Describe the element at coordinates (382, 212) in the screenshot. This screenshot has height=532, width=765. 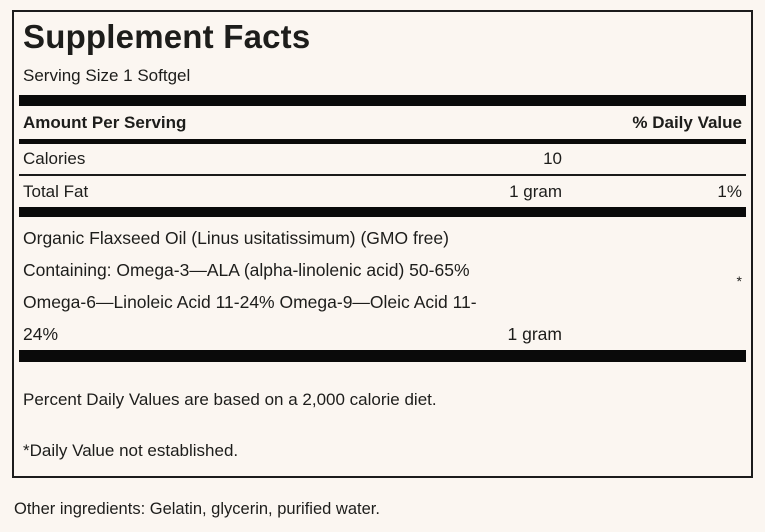
I see `divider-bar-thick-mid` at that location.